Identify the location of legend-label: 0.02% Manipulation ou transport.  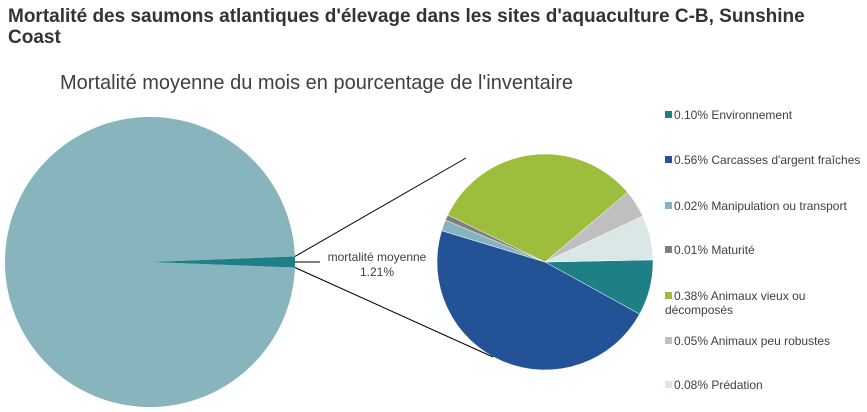
(760, 206).